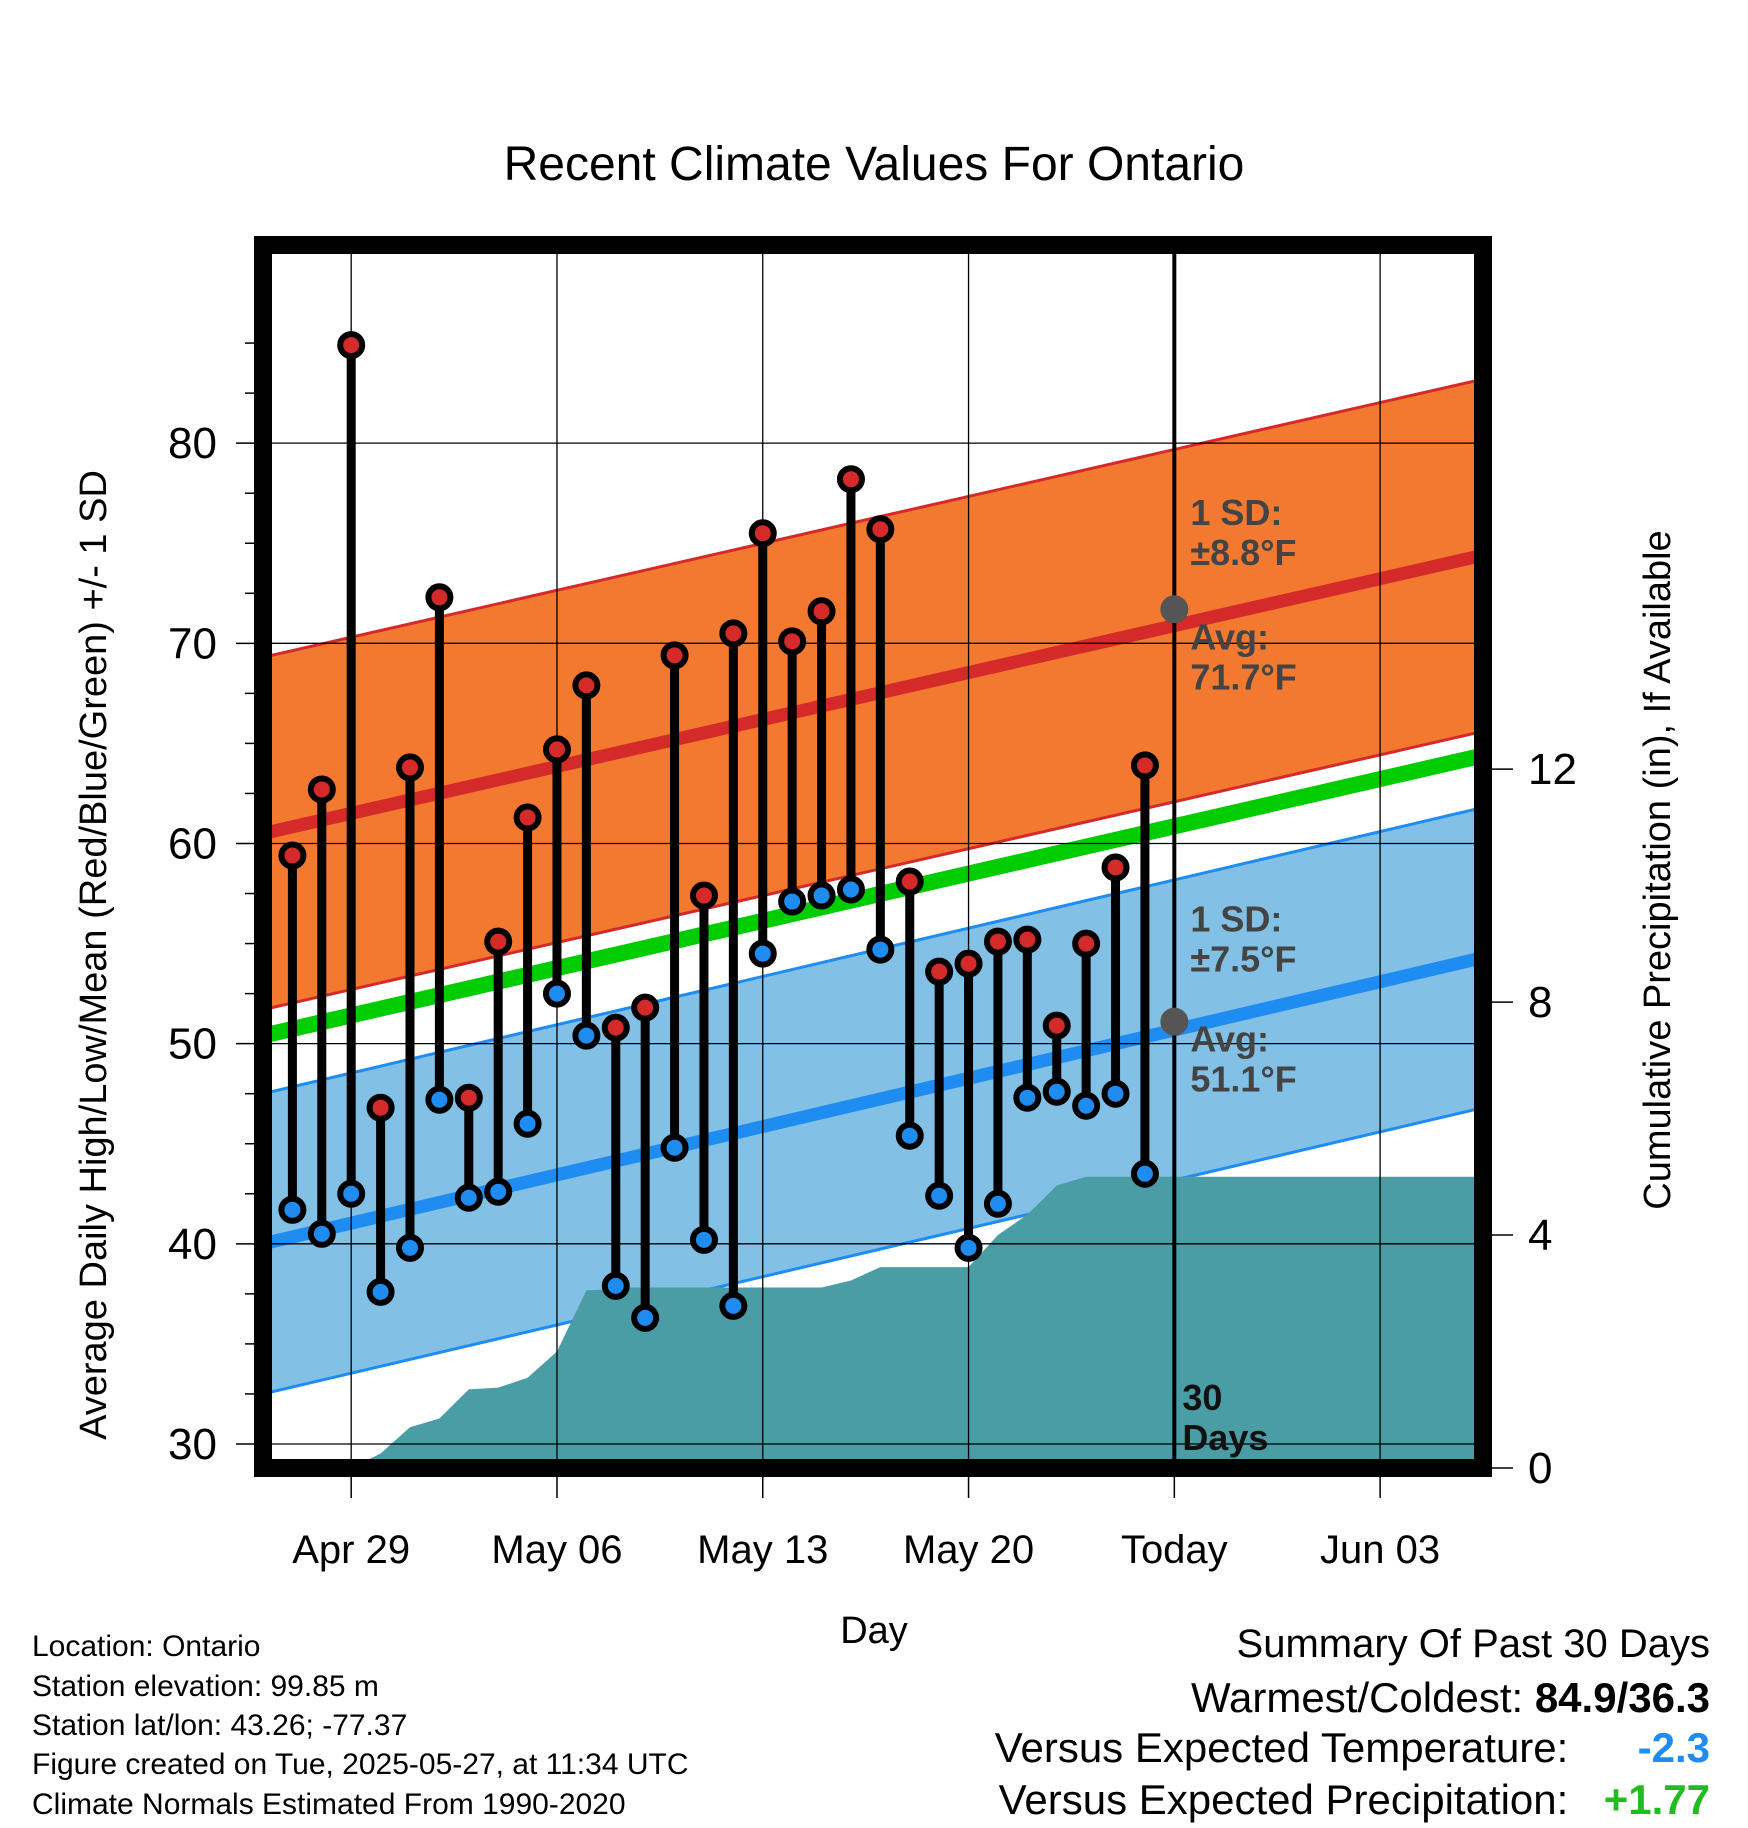 Image resolution: width=1748 pixels, height=1828 pixels. Describe the element at coordinates (556, 1550) in the screenshot. I see `x-tick-label: May 06` at that location.